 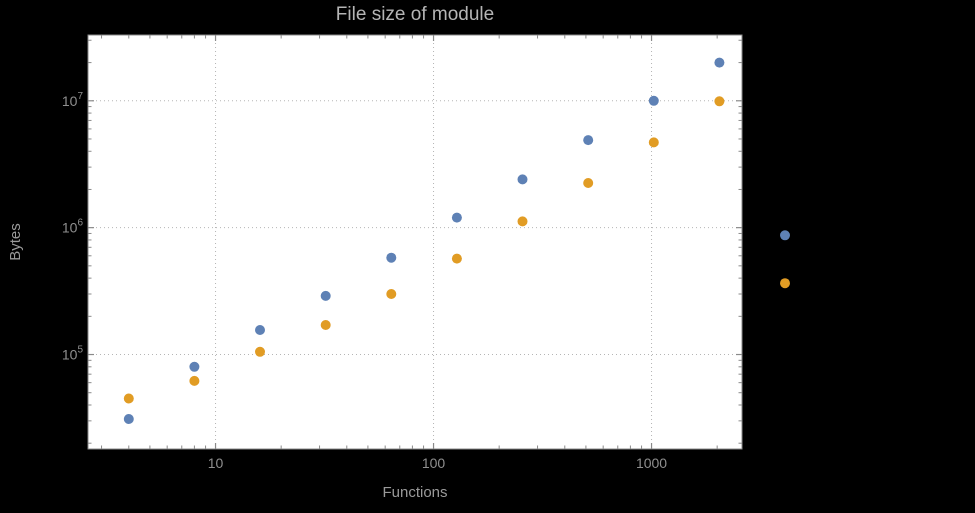 What do you see at coordinates (73, 100) in the screenshot?
I see `y-tick-label: 10⁷` at bounding box center [73, 100].